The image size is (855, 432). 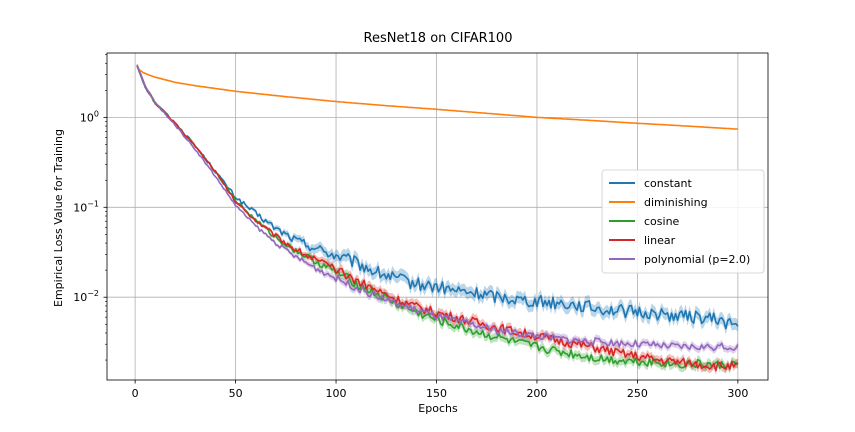 What do you see at coordinates (336, 393) in the screenshot?
I see `x-tick-label: 100` at bounding box center [336, 393].